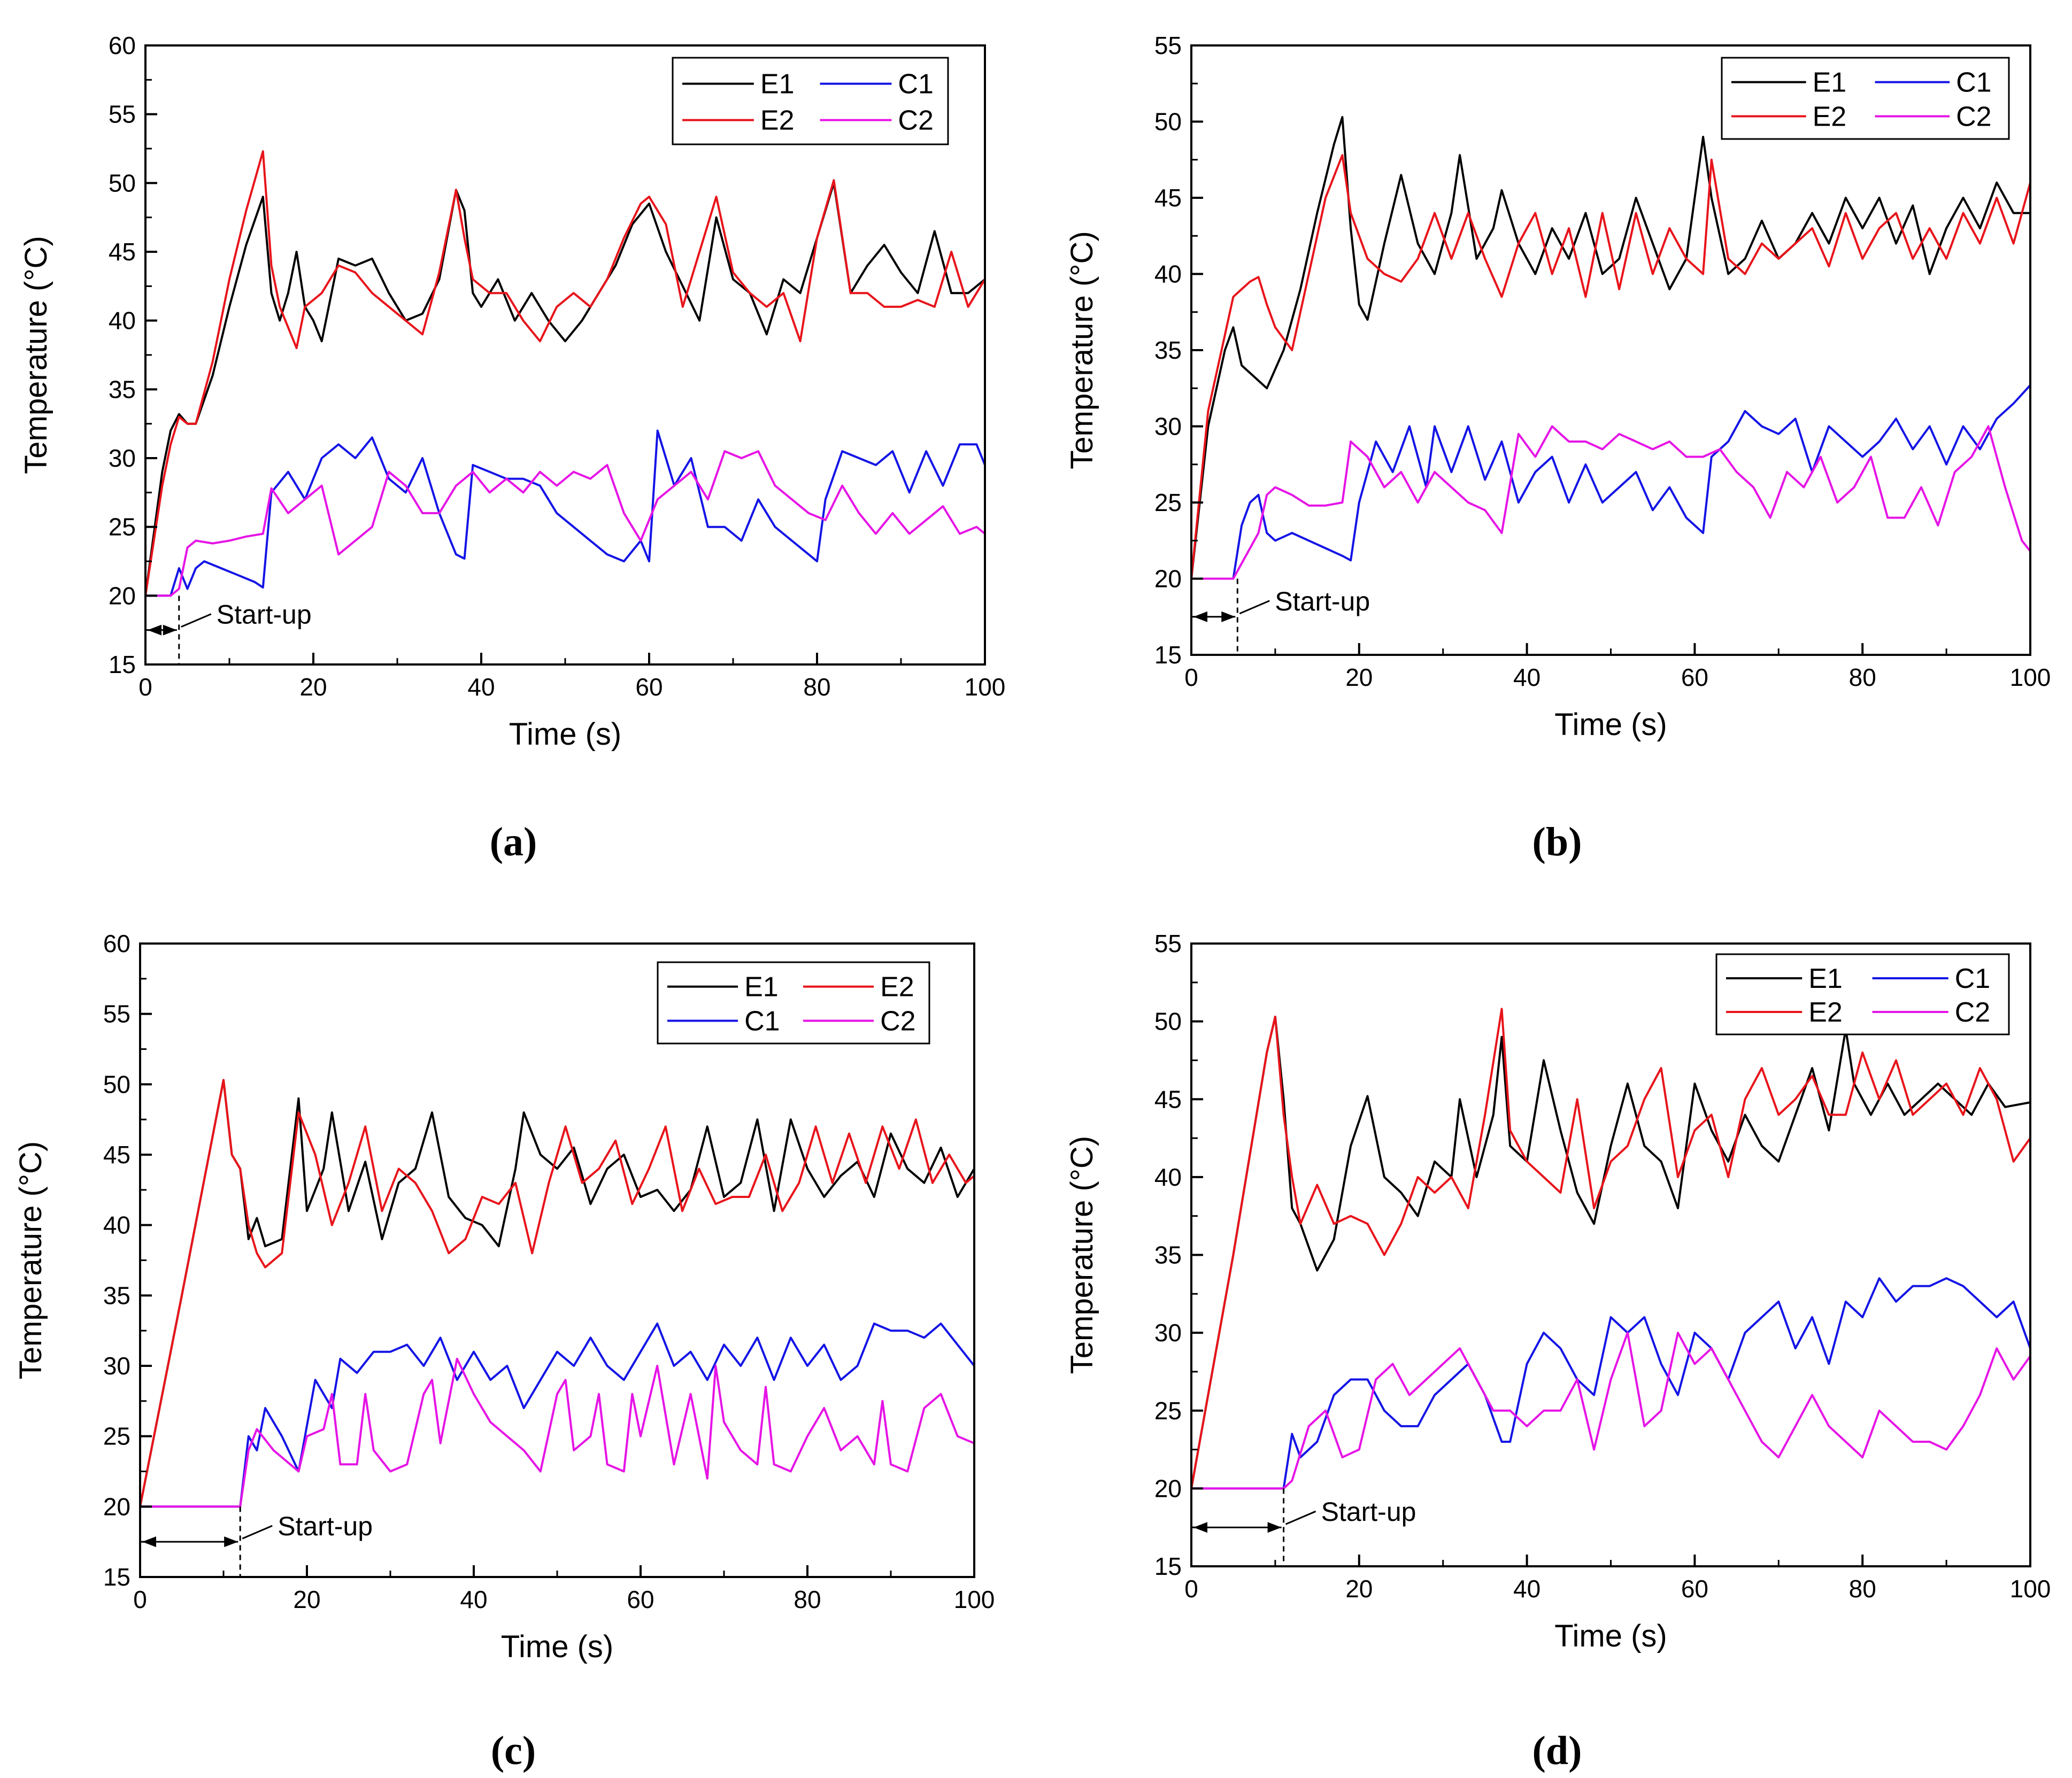  I want to click on plot-frame, so click(1611, 1255).